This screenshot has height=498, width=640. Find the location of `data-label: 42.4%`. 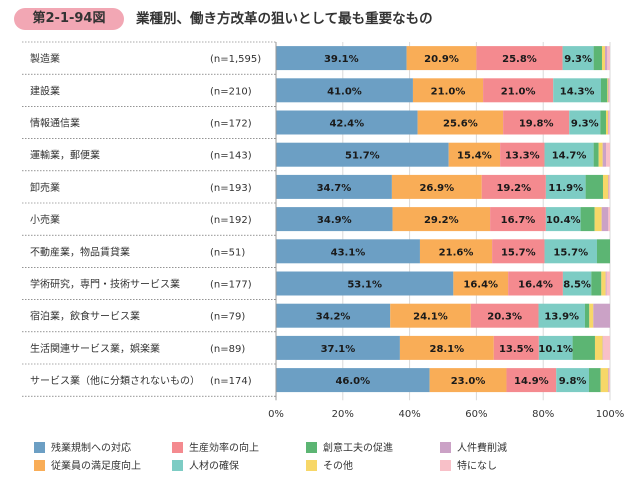

data-label: 42.4% is located at coordinates (346, 124).